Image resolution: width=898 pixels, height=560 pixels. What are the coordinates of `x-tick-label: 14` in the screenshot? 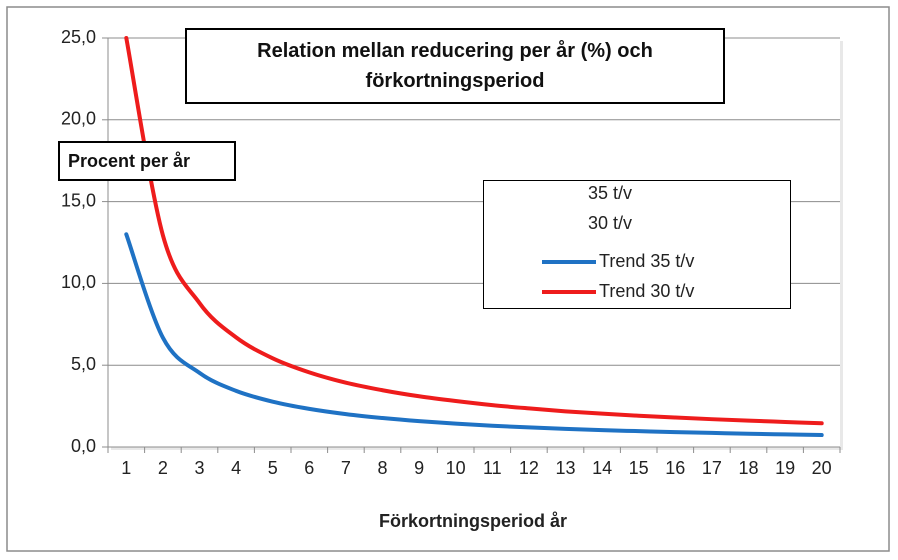 It's located at (602, 468).